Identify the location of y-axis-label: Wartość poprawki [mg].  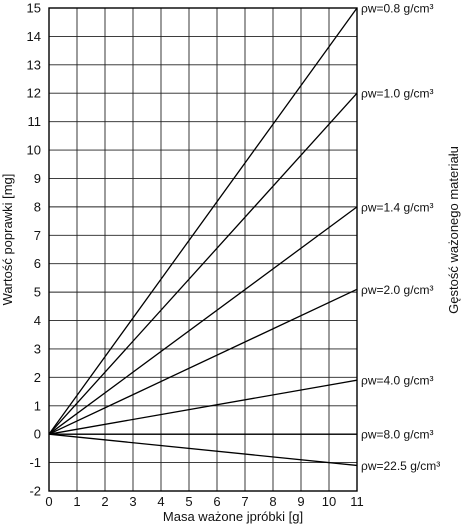
(7, 240).